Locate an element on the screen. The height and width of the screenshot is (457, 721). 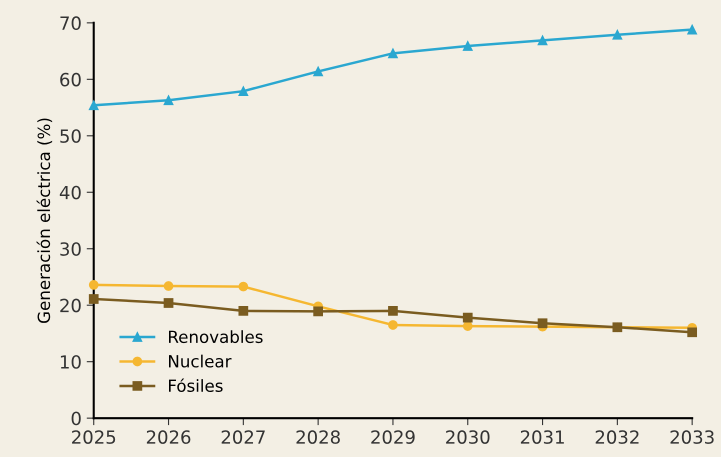
x-tick-label: 2032 is located at coordinates (617, 437).